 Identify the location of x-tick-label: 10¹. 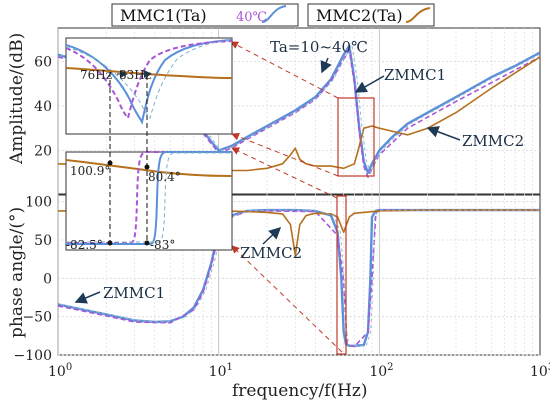
(221, 371).